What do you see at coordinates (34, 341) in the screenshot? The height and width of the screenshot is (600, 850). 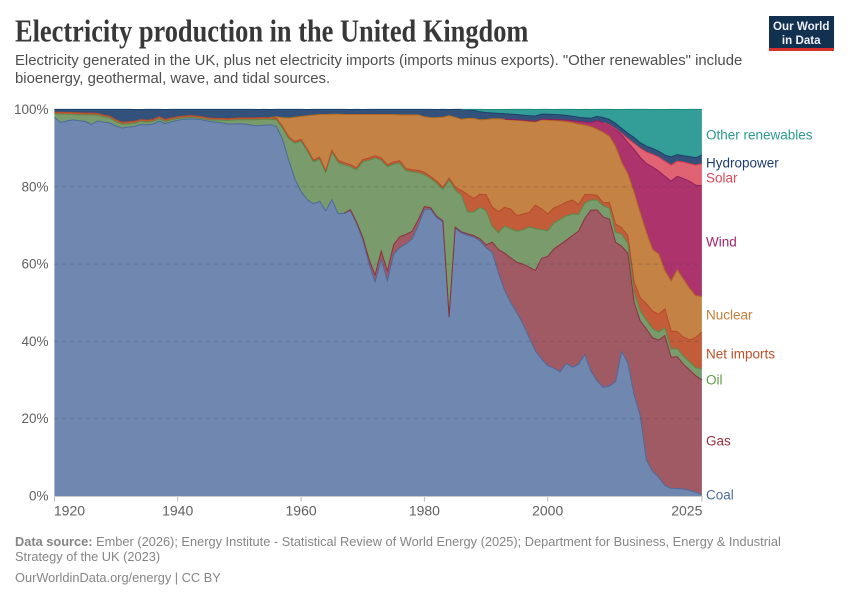 I see `svg-text: 40%` at bounding box center [34, 341].